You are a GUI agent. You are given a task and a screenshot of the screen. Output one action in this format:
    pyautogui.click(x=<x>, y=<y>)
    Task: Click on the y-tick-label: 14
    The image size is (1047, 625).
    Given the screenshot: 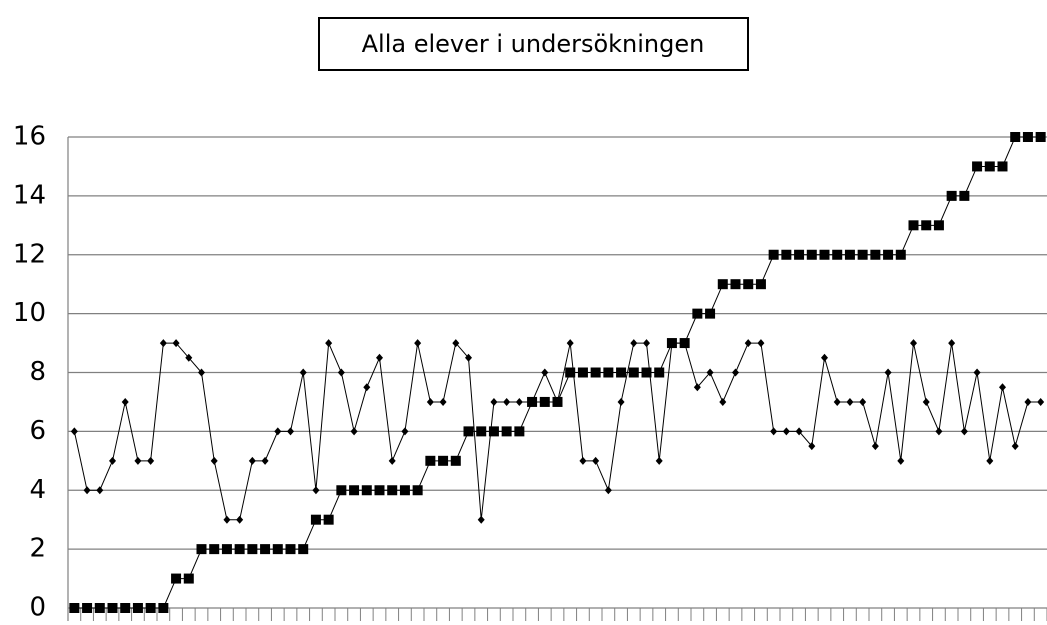 What is the action you would take?
    pyautogui.click(x=29, y=195)
    